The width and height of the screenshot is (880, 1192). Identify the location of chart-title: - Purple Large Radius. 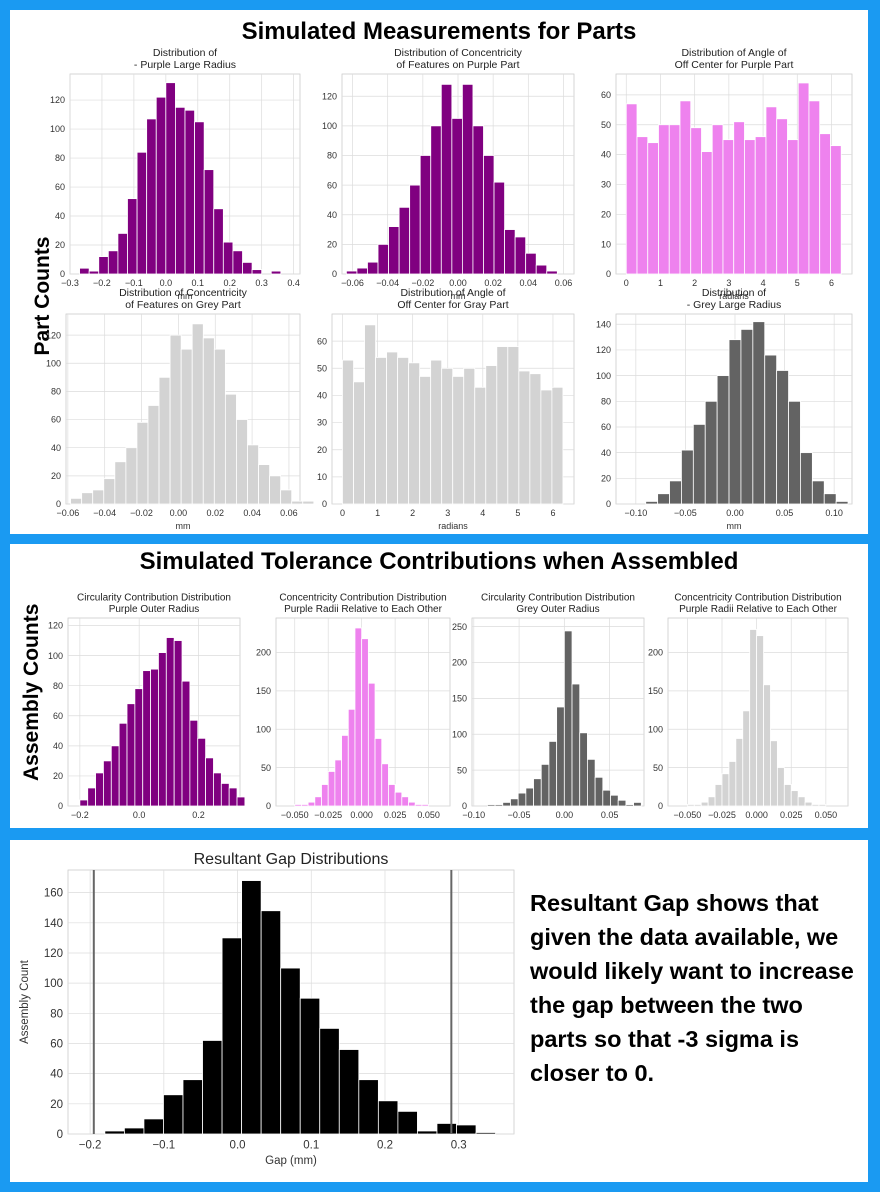
(185, 65).